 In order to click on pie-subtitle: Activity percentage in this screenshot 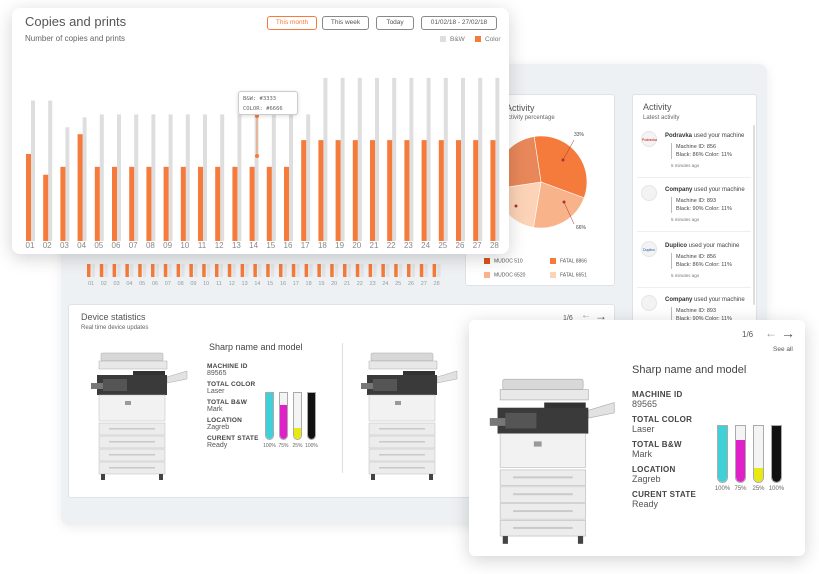, I will do `click(529, 118)`.